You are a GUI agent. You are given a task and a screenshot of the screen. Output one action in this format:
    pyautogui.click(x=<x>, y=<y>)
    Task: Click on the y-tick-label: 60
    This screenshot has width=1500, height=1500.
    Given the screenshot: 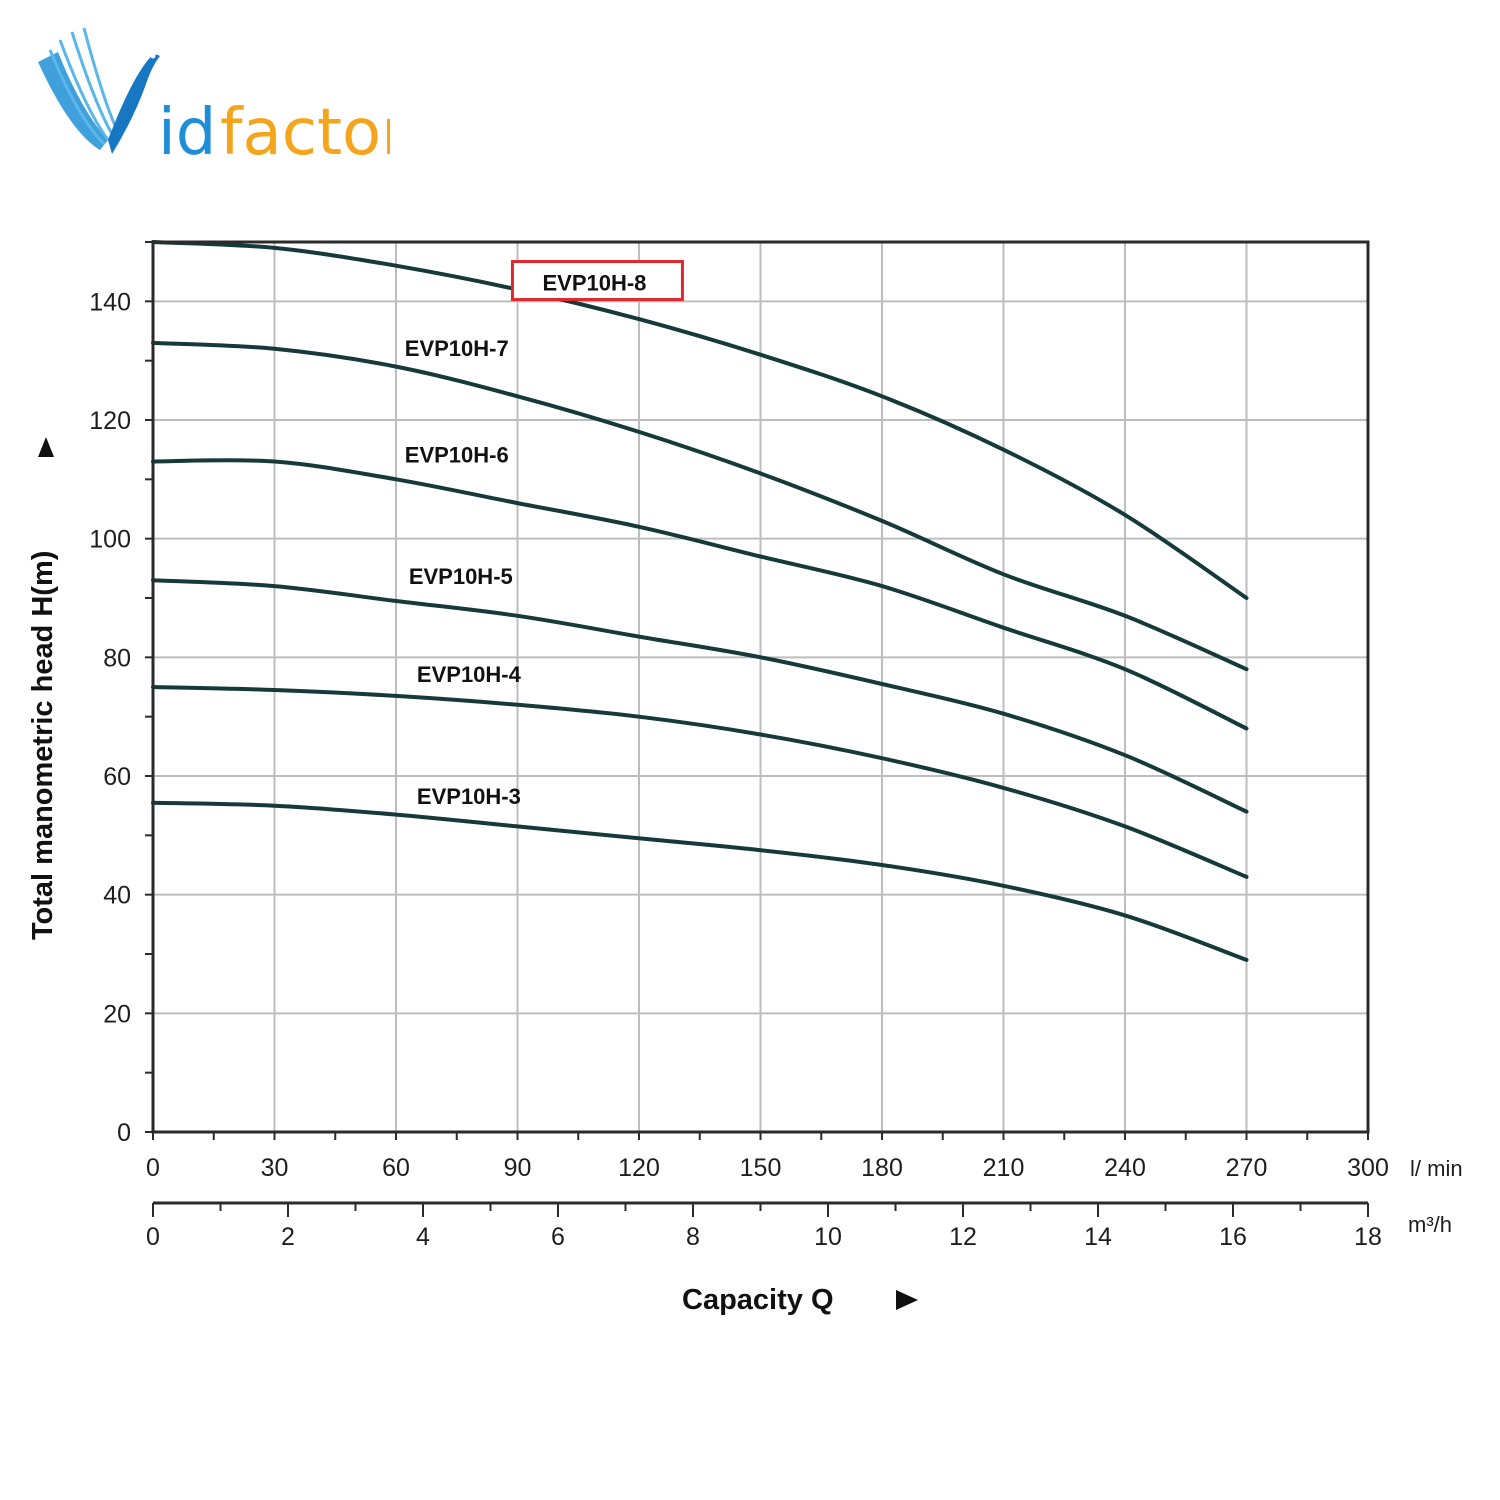 What is the action you would take?
    pyautogui.click(x=117, y=777)
    